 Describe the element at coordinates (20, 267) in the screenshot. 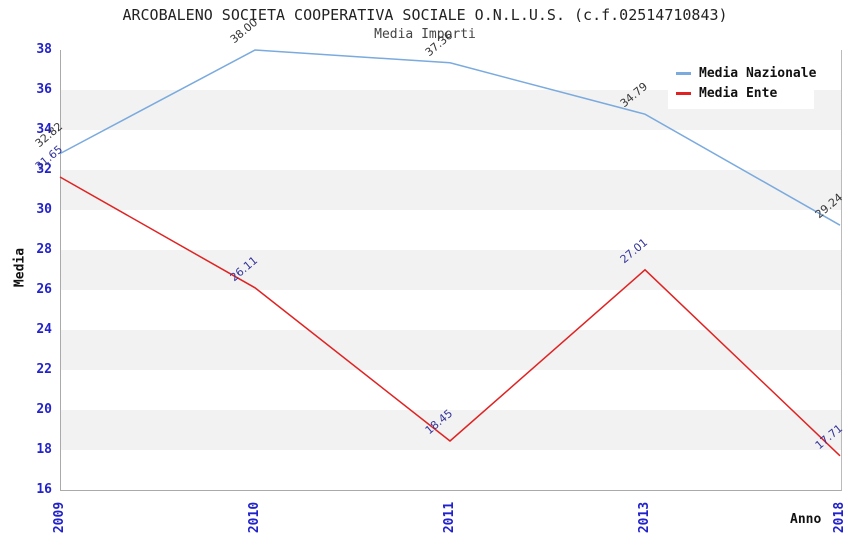

I see `y-axis-title: Media` at that location.